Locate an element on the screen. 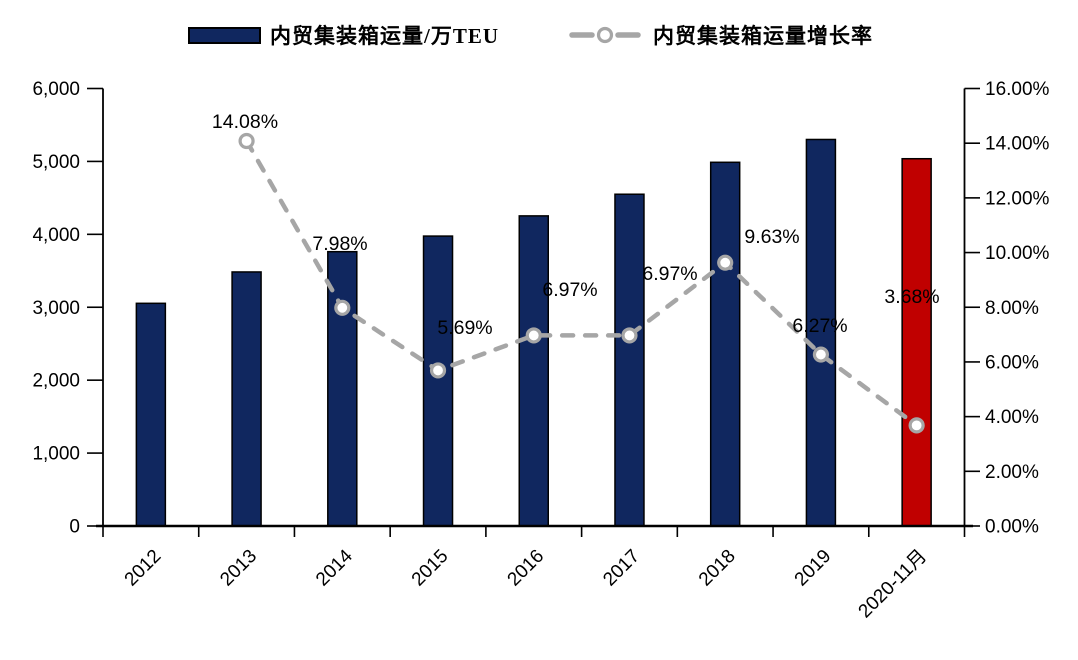 This screenshot has width=1078, height=660. right-axis-tick-label: 16.00% is located at coordinates (1017, 89).